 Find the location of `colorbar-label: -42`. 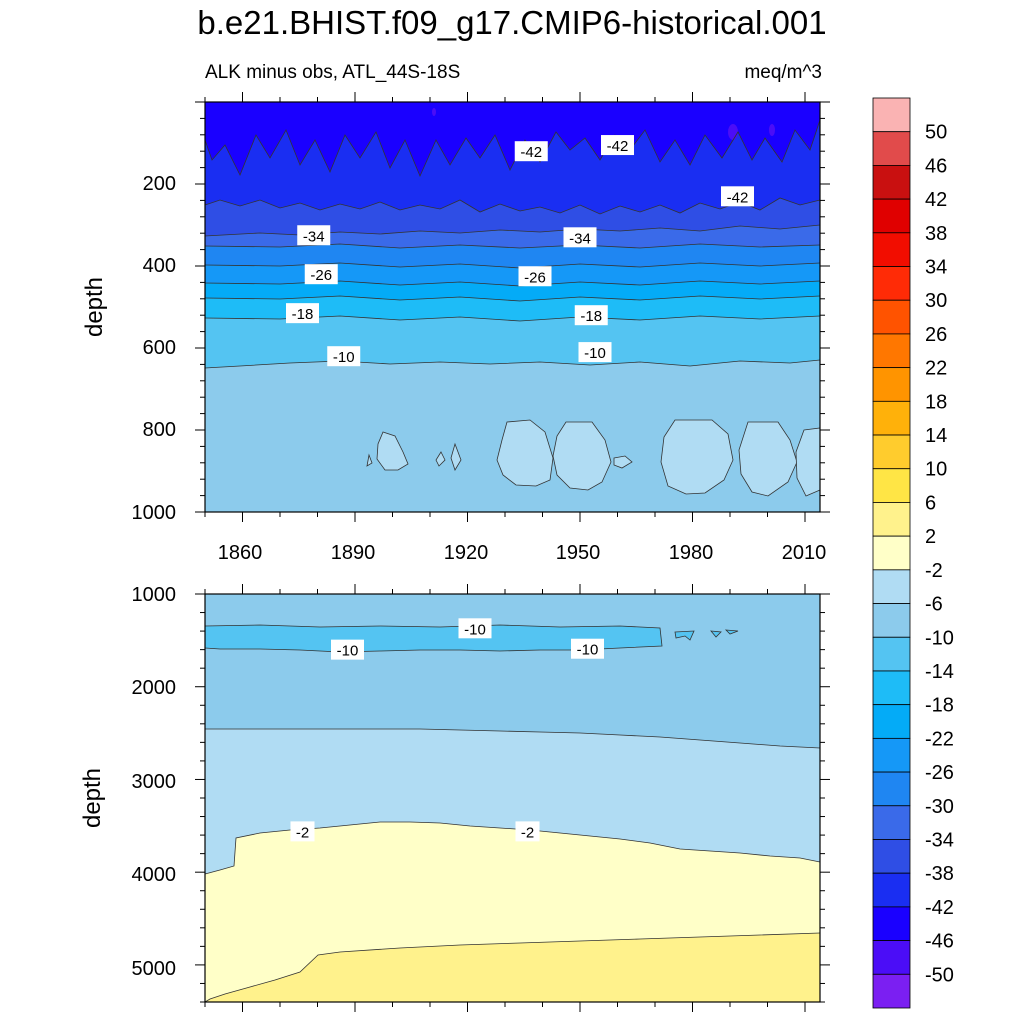

colorbar-label: -42 is located at coordinates (939, 908).